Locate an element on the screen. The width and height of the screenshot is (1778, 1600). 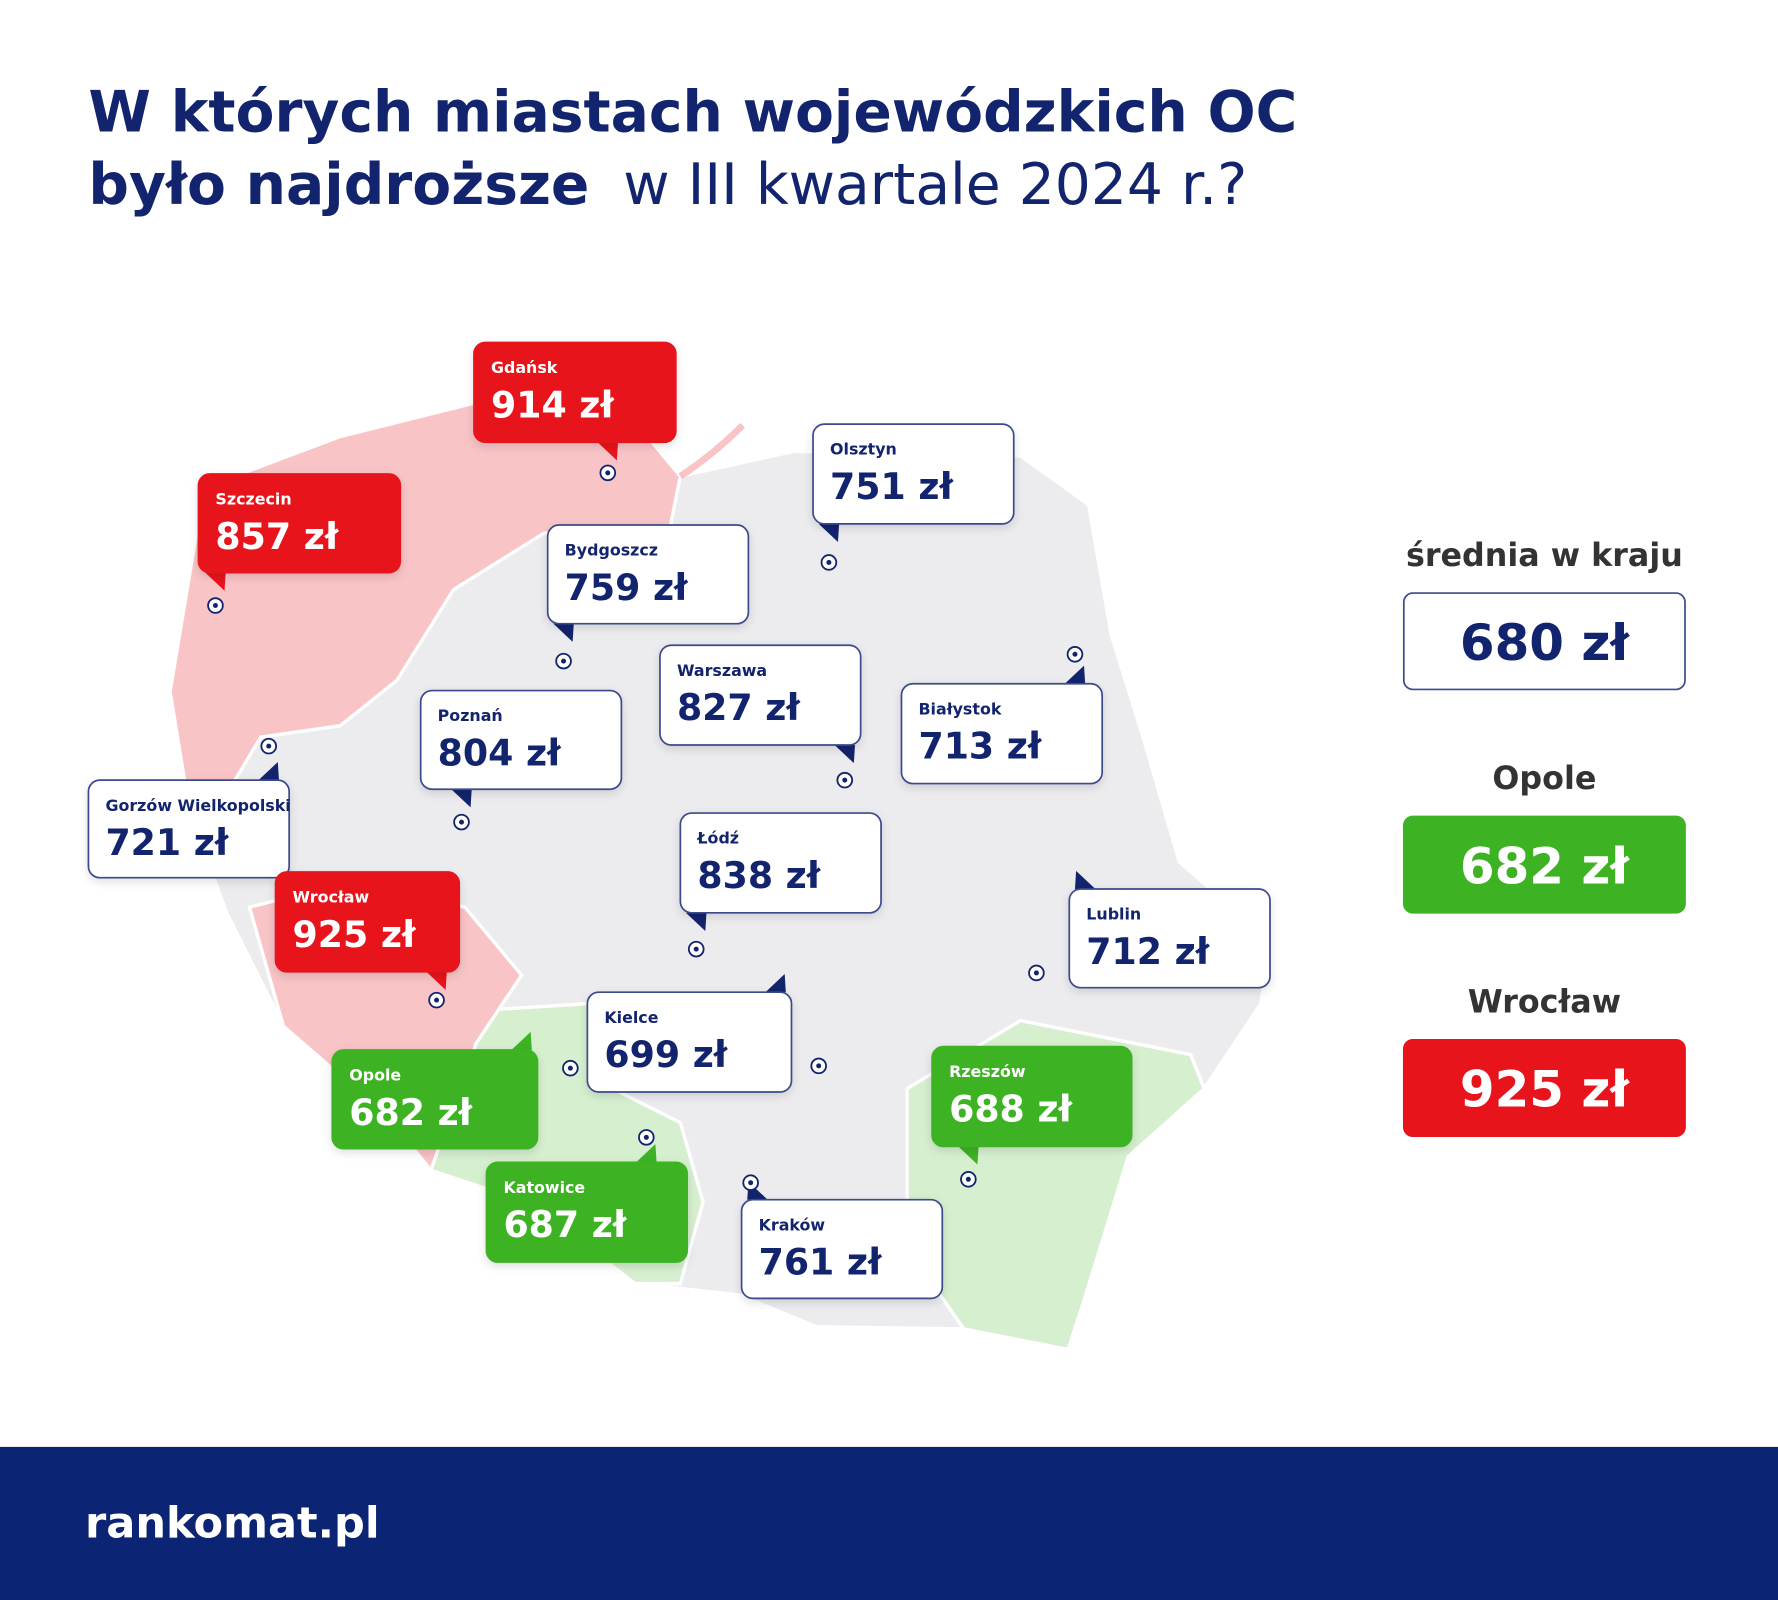
legend-price: 925 zł is located at coordinates (1545, 1090).